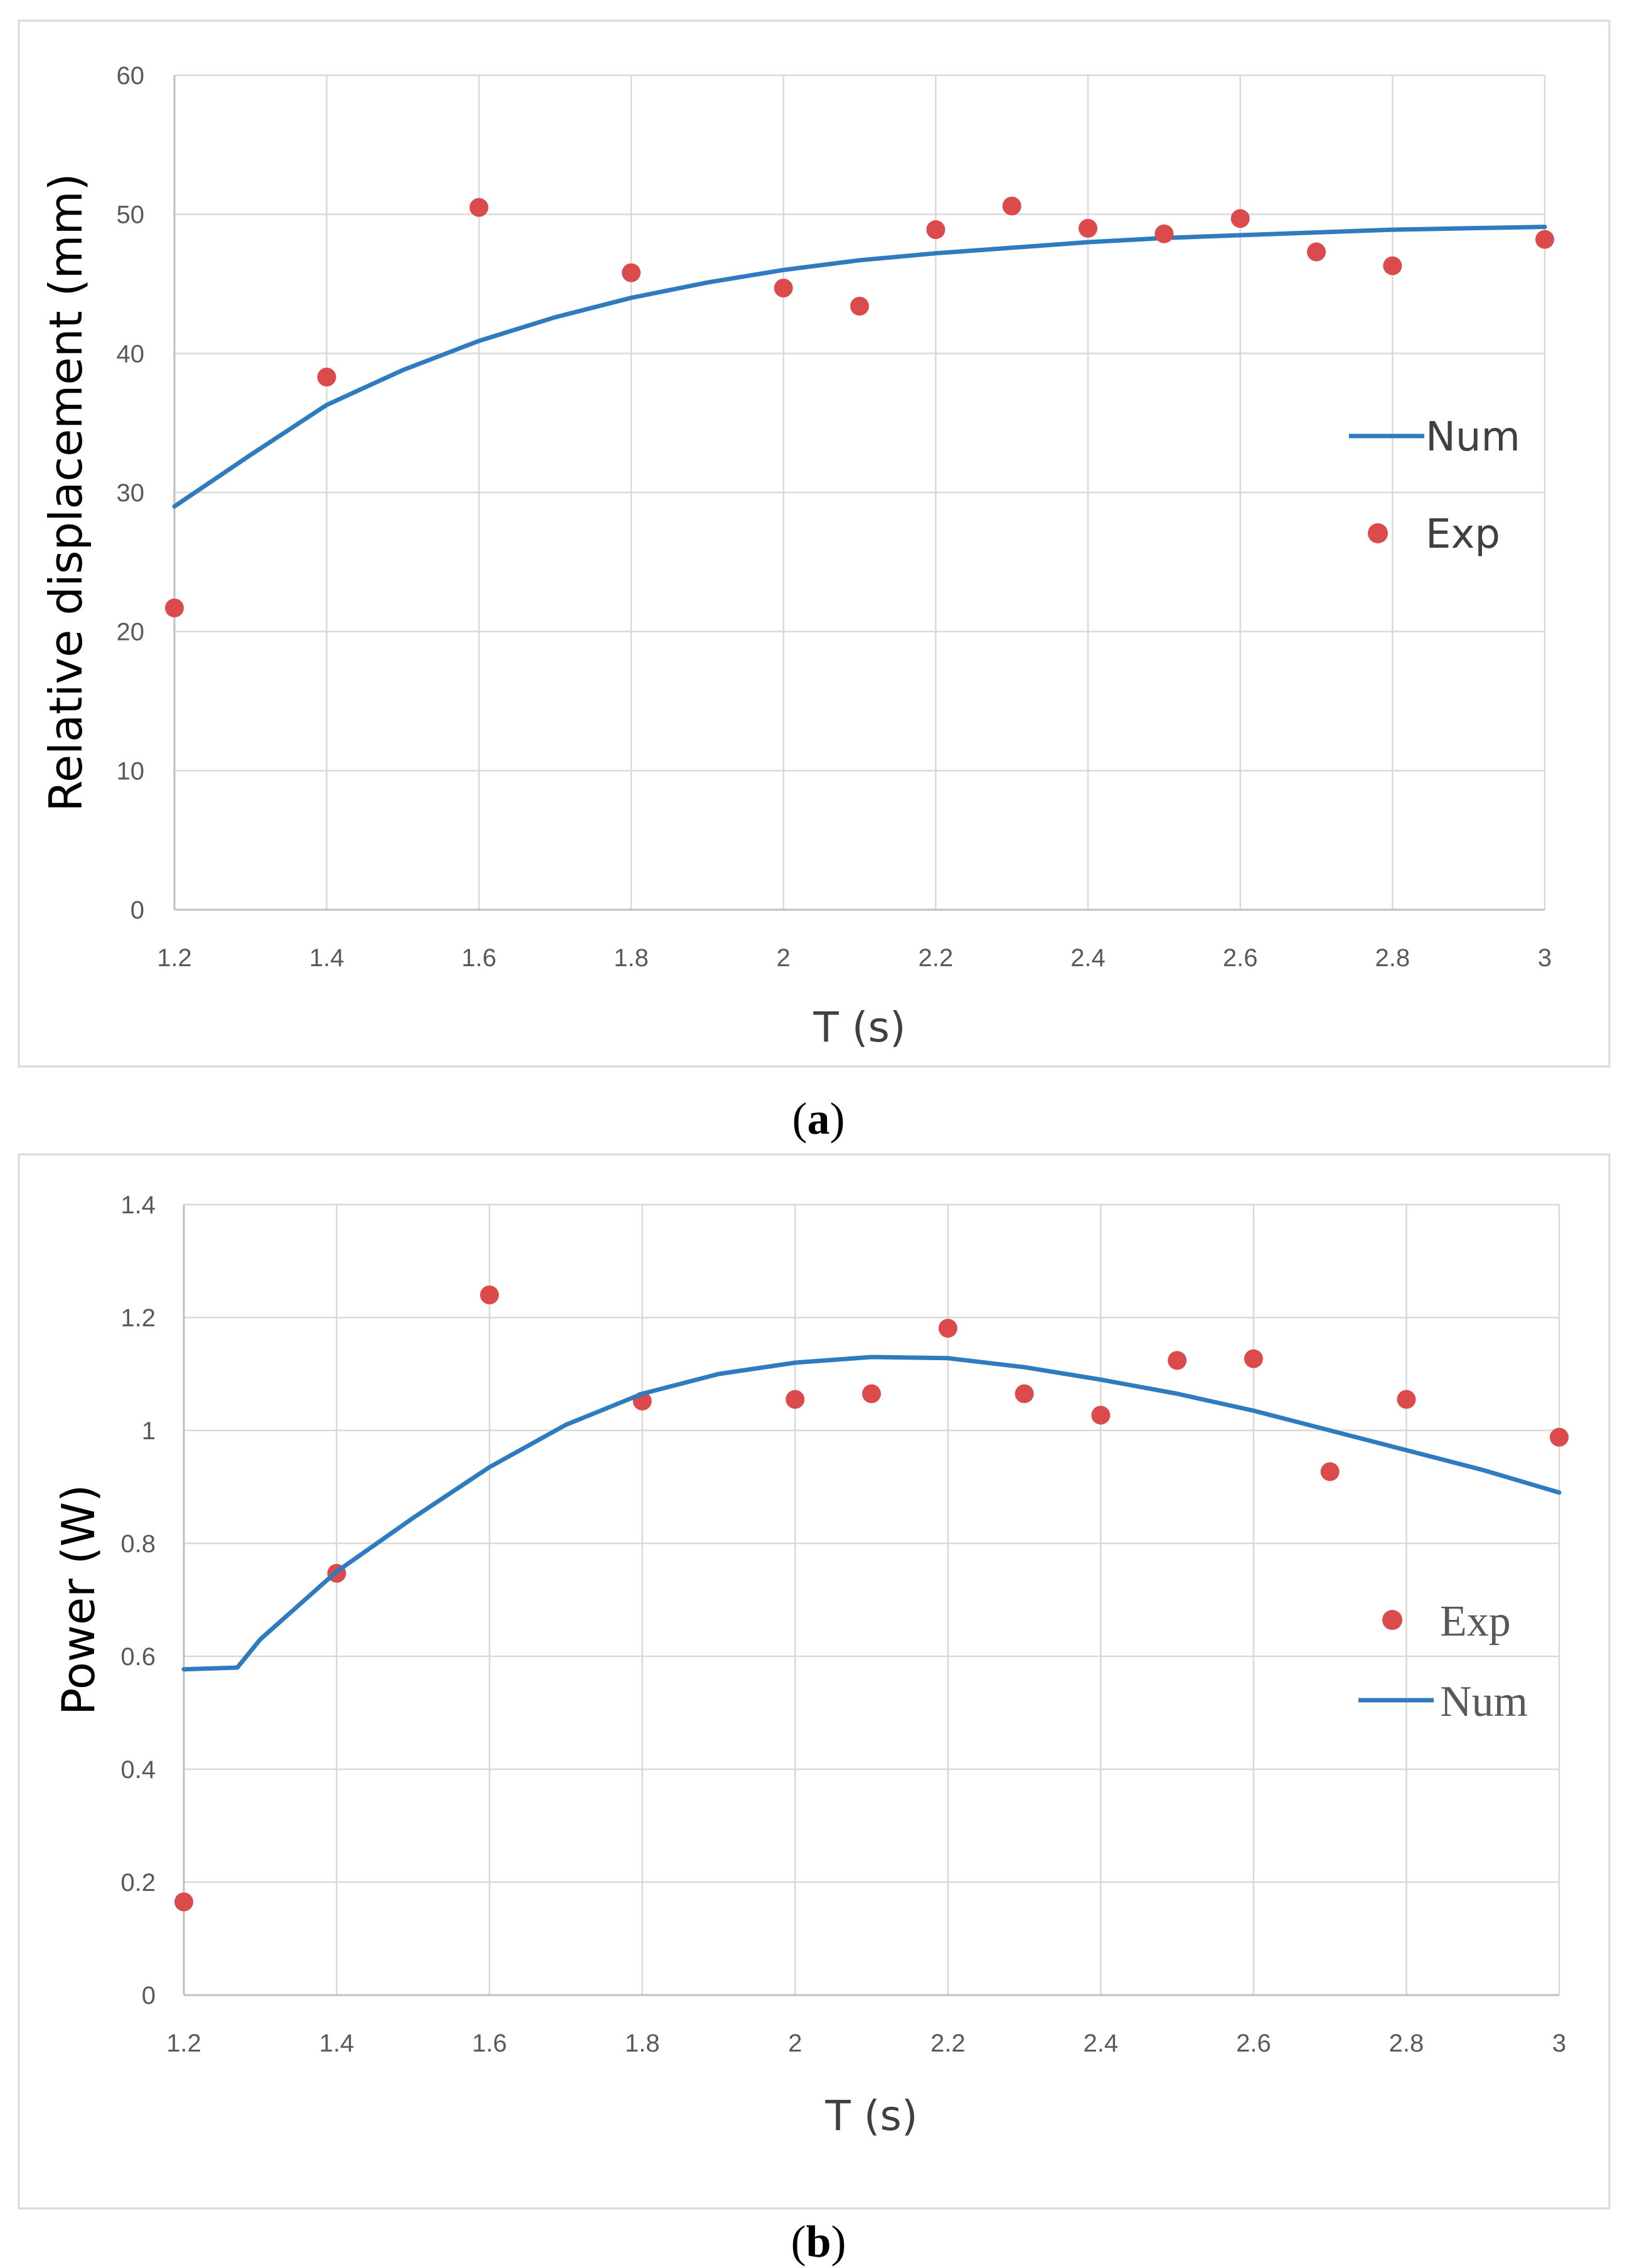 The image size is (1637, 2268). Describe the element at coordinates (138, 1883) in the screenshot. I see `y-tick-label: 0.2` at that location.